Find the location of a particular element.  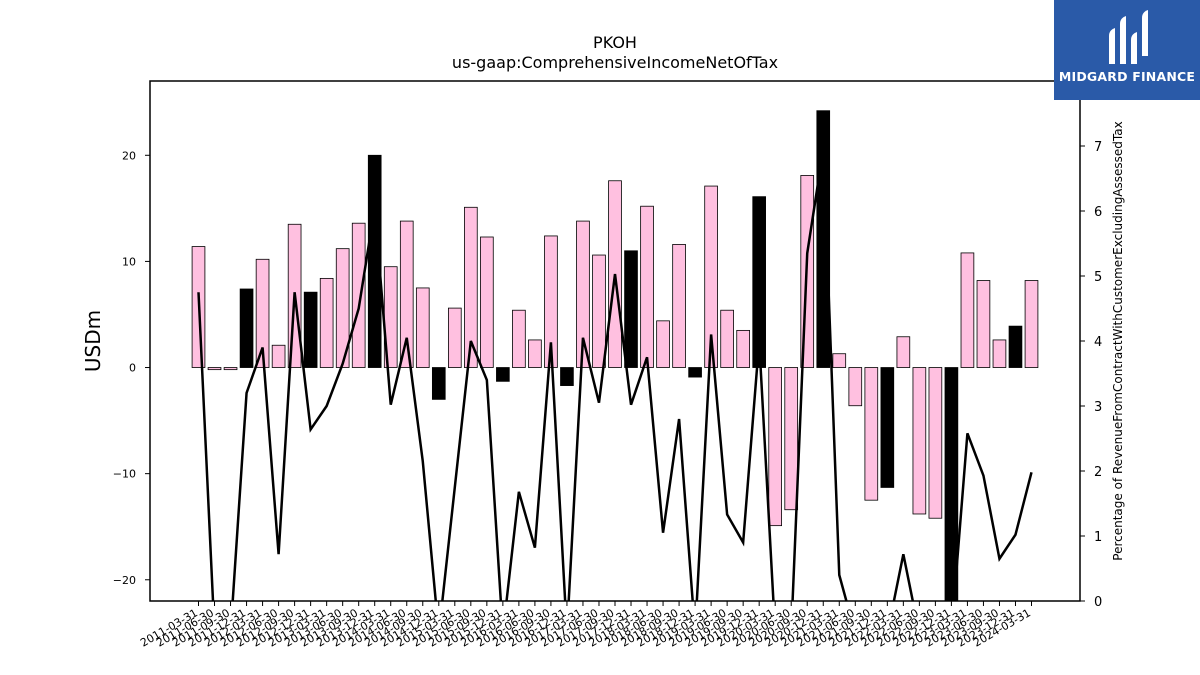

y2-tick-label: 7 is located at coordinates (1098, 147).